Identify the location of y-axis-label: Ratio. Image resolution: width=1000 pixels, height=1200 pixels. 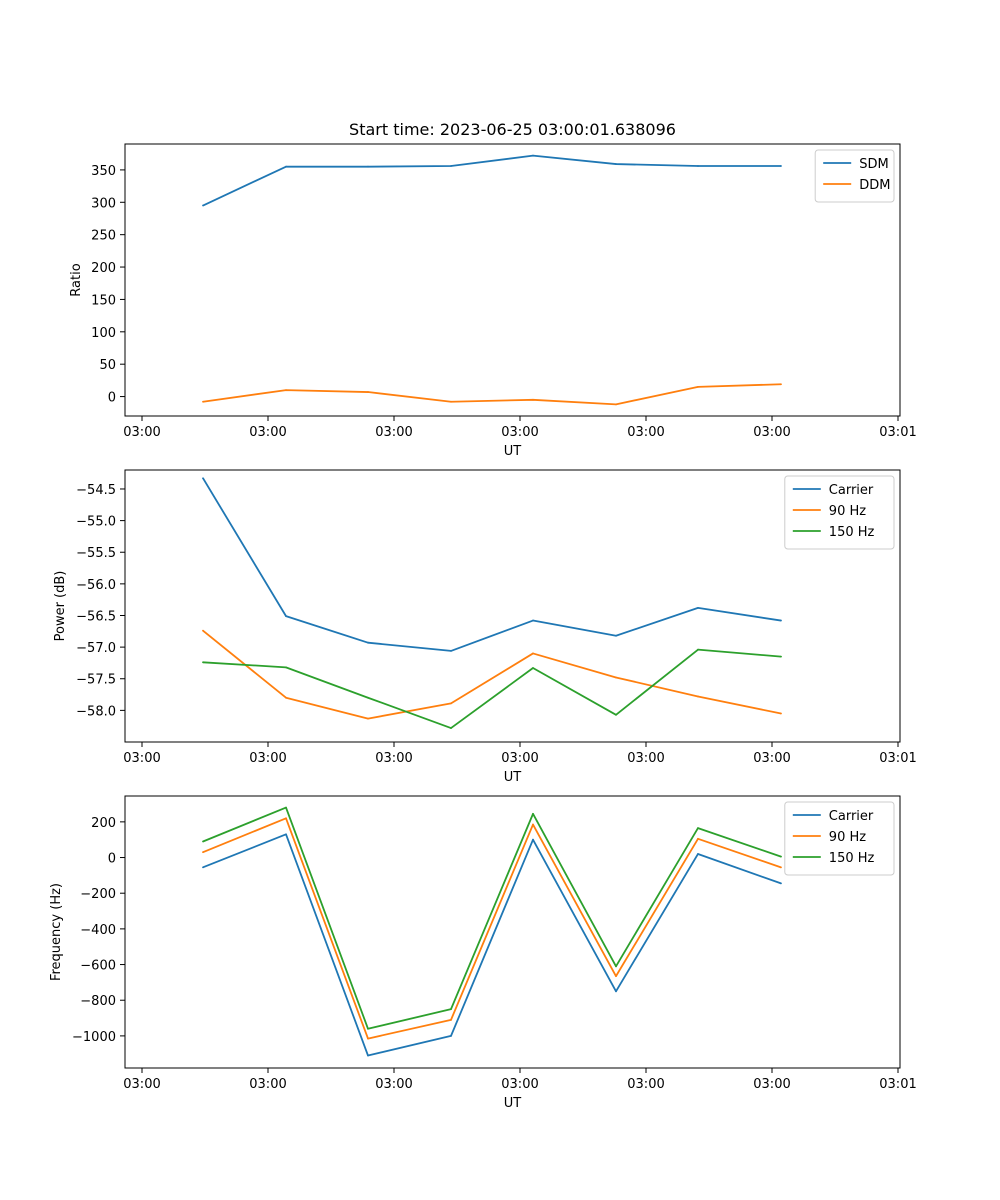
(76, 279).